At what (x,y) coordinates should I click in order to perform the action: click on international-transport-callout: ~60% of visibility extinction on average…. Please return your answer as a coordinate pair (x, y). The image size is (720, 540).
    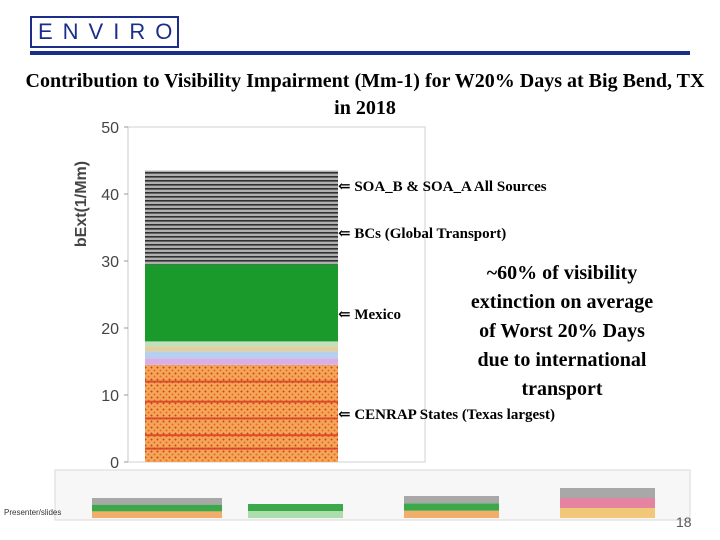
    Looking at the image, I should click on (562, 331).